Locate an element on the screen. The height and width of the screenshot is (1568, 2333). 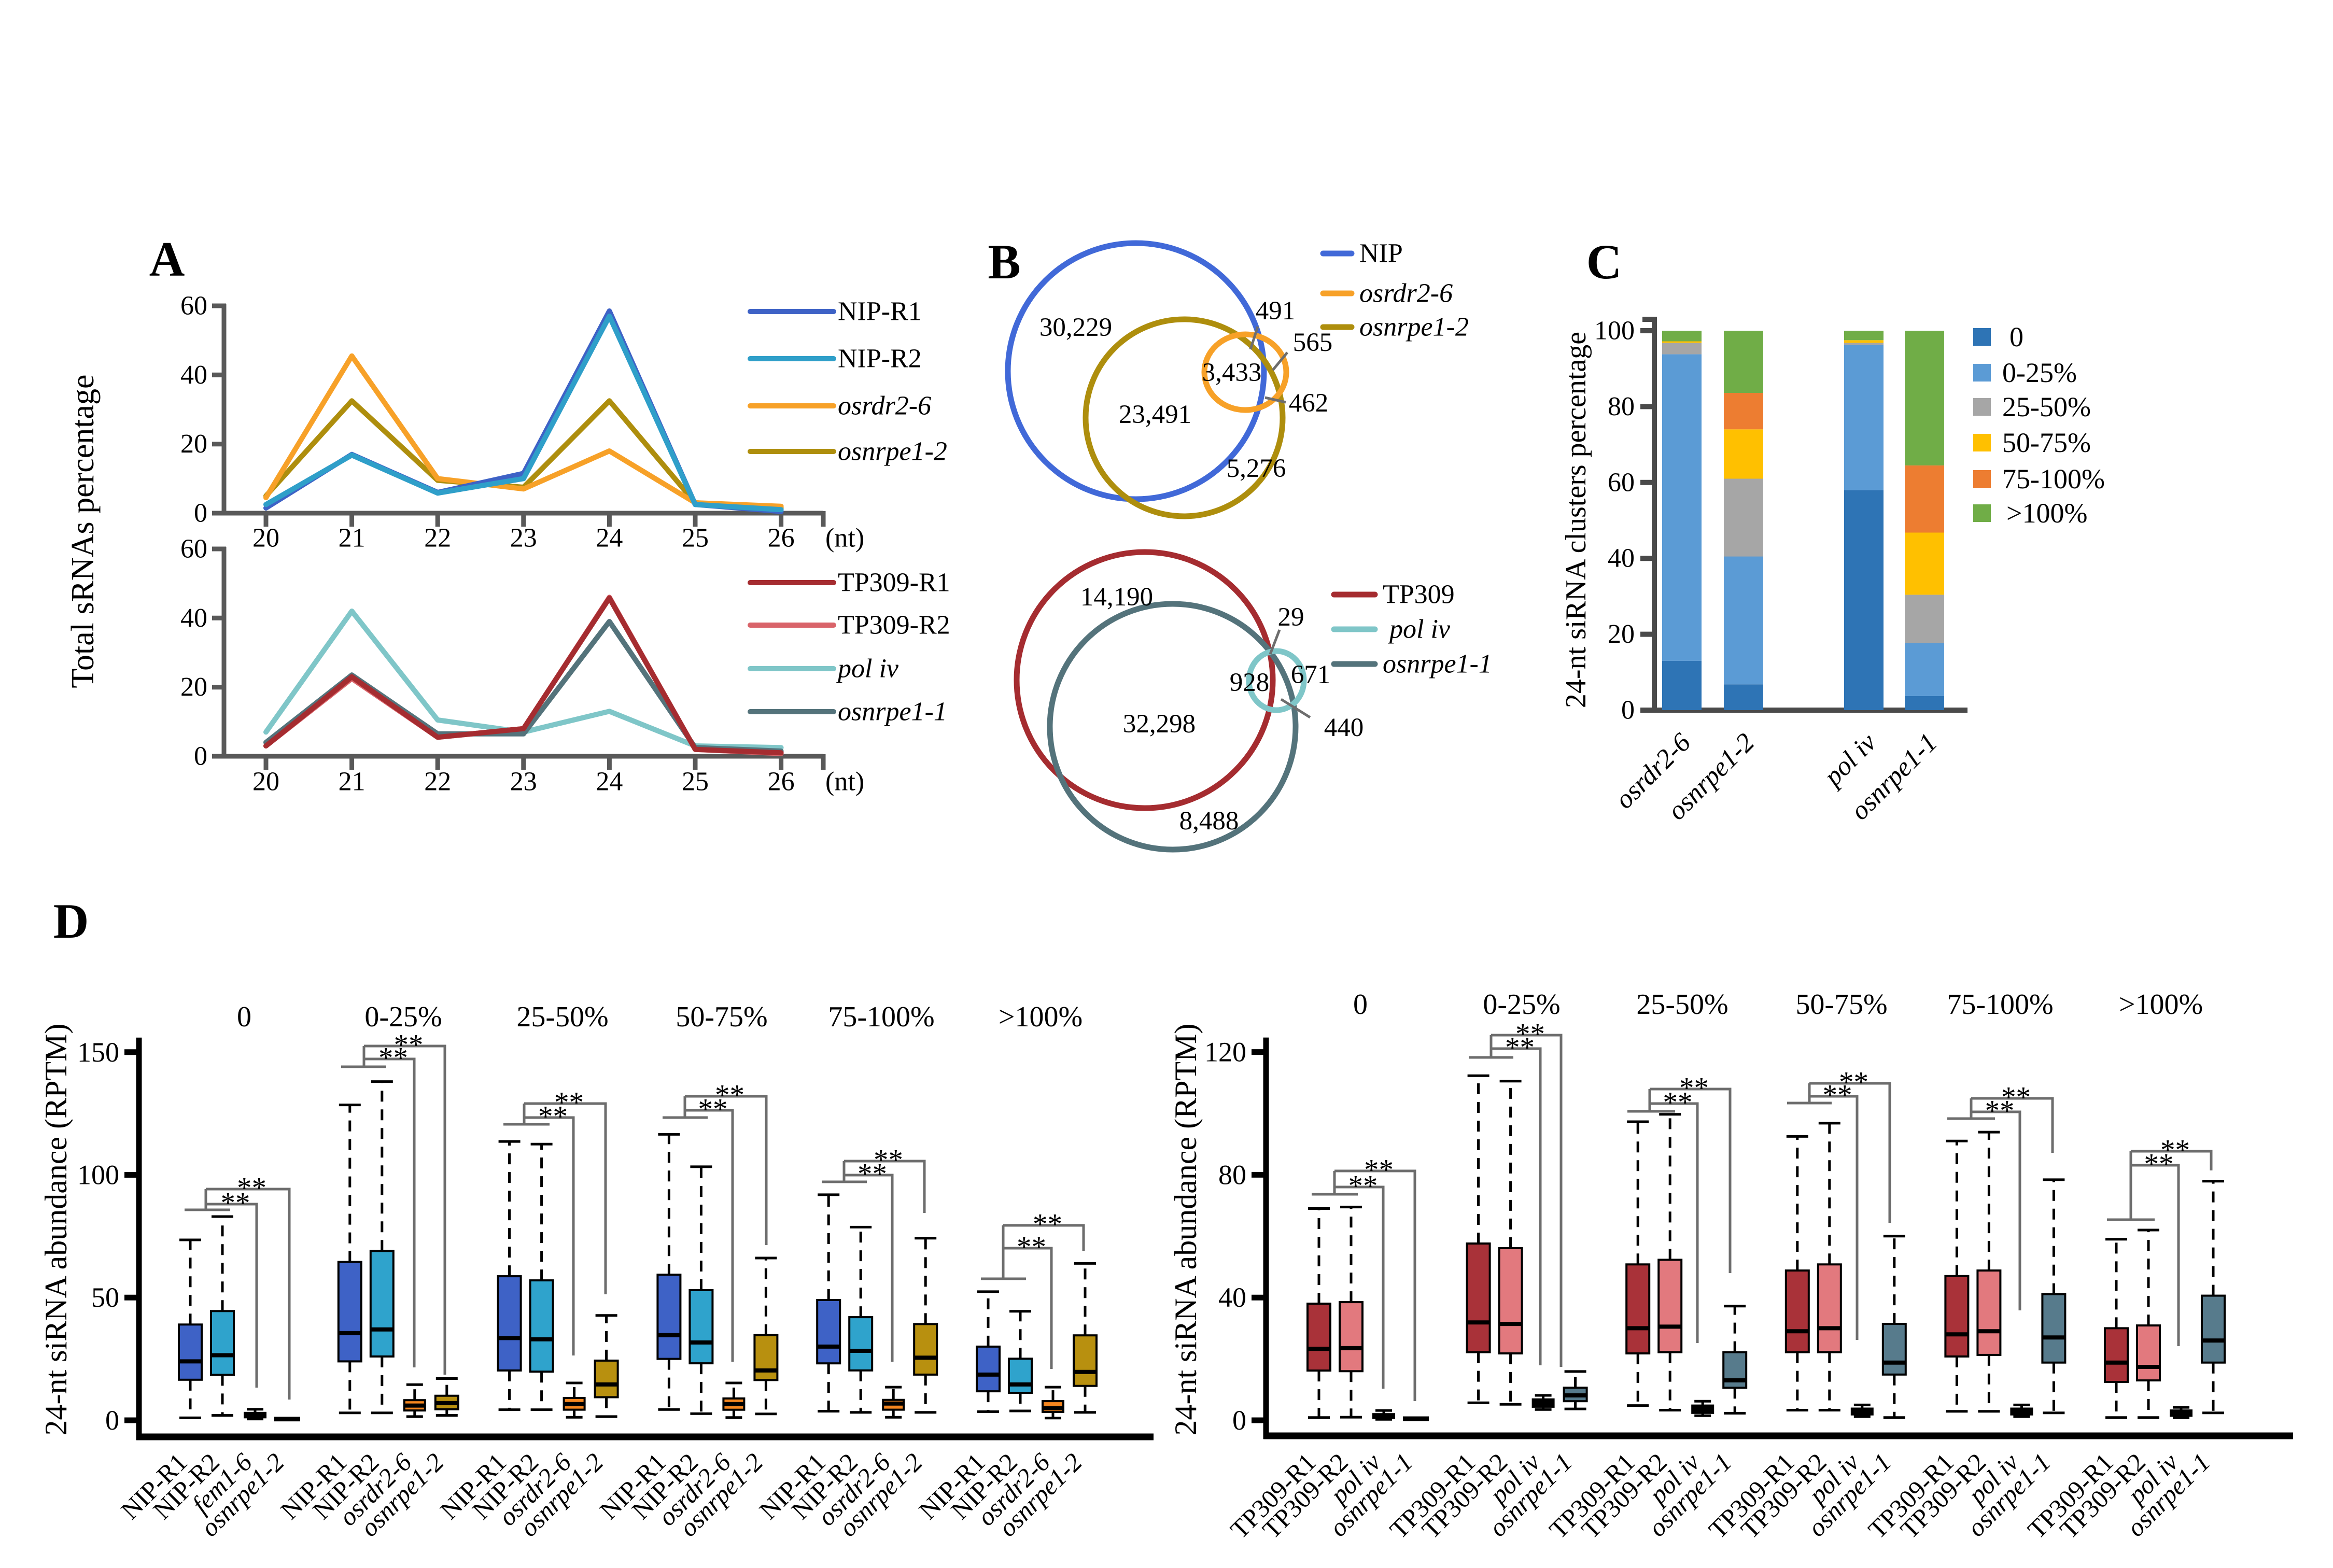
svg-text: TP309-R1 is located at coordinates (894, 583).